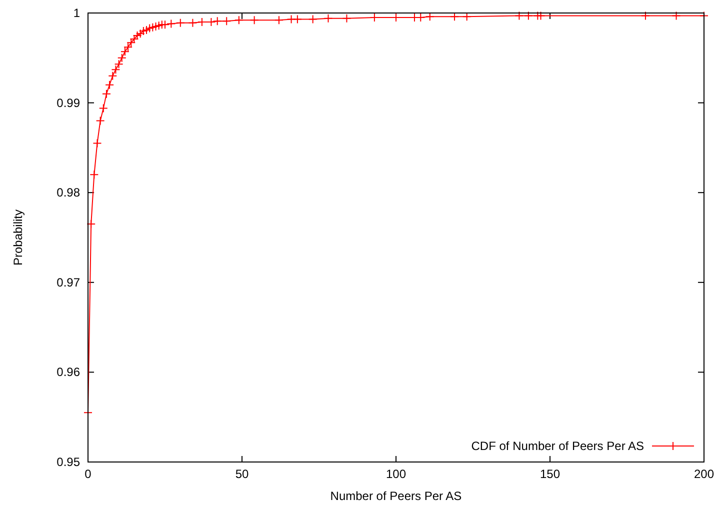  What do you see at coordinates (88, 474) in the screenshot?
I see `x-tick-label: 0` at bounding box center [88, 474].